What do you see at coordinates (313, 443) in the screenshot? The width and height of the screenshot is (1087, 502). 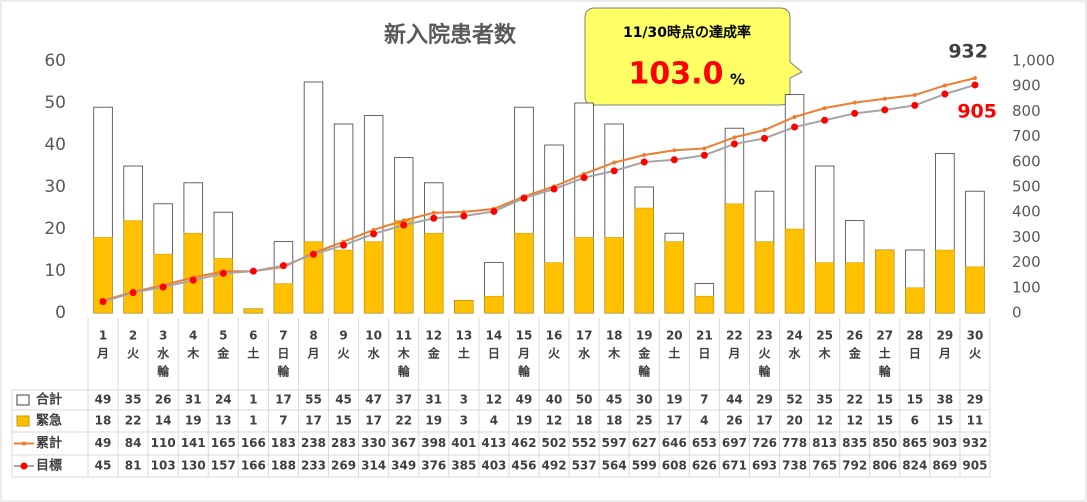 I see `table-value: 238` at bounding box center [313, 443].